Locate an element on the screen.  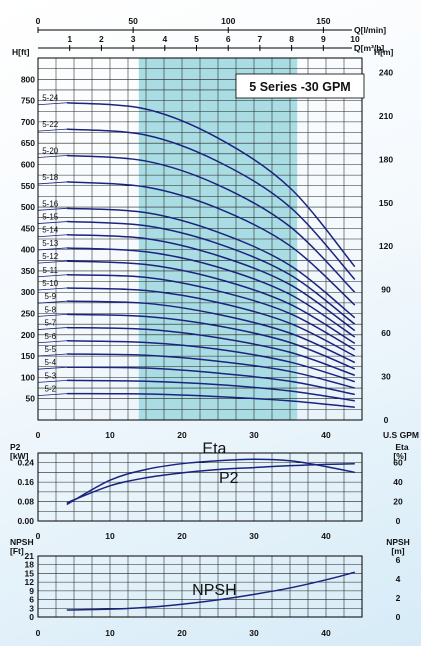
npsh-m-tick-label: 6 is located at coordinates (398, 560).